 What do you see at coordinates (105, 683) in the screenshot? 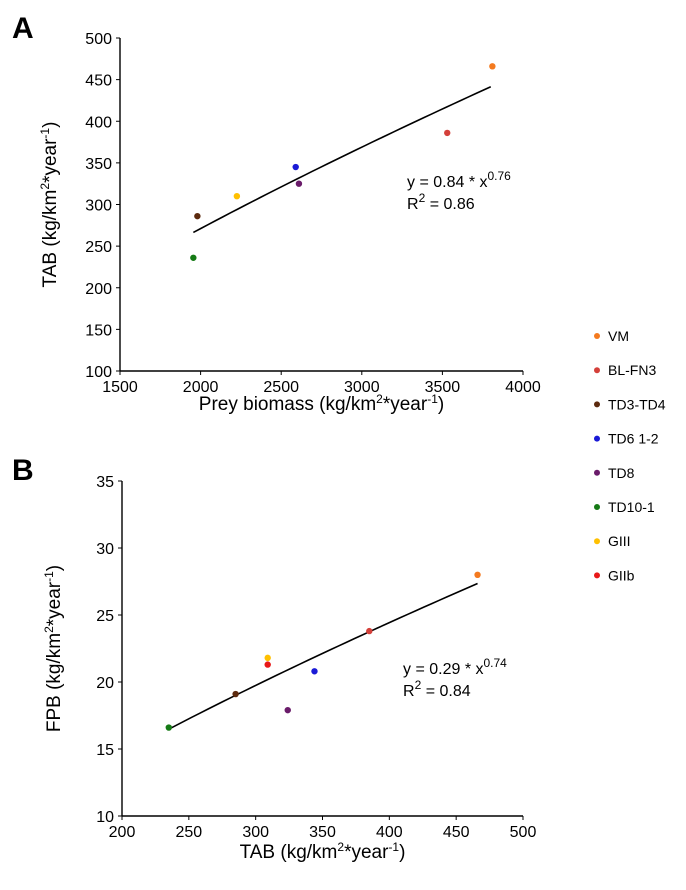
I see `y-tick-label: 20` at bounding box center [105, 683].